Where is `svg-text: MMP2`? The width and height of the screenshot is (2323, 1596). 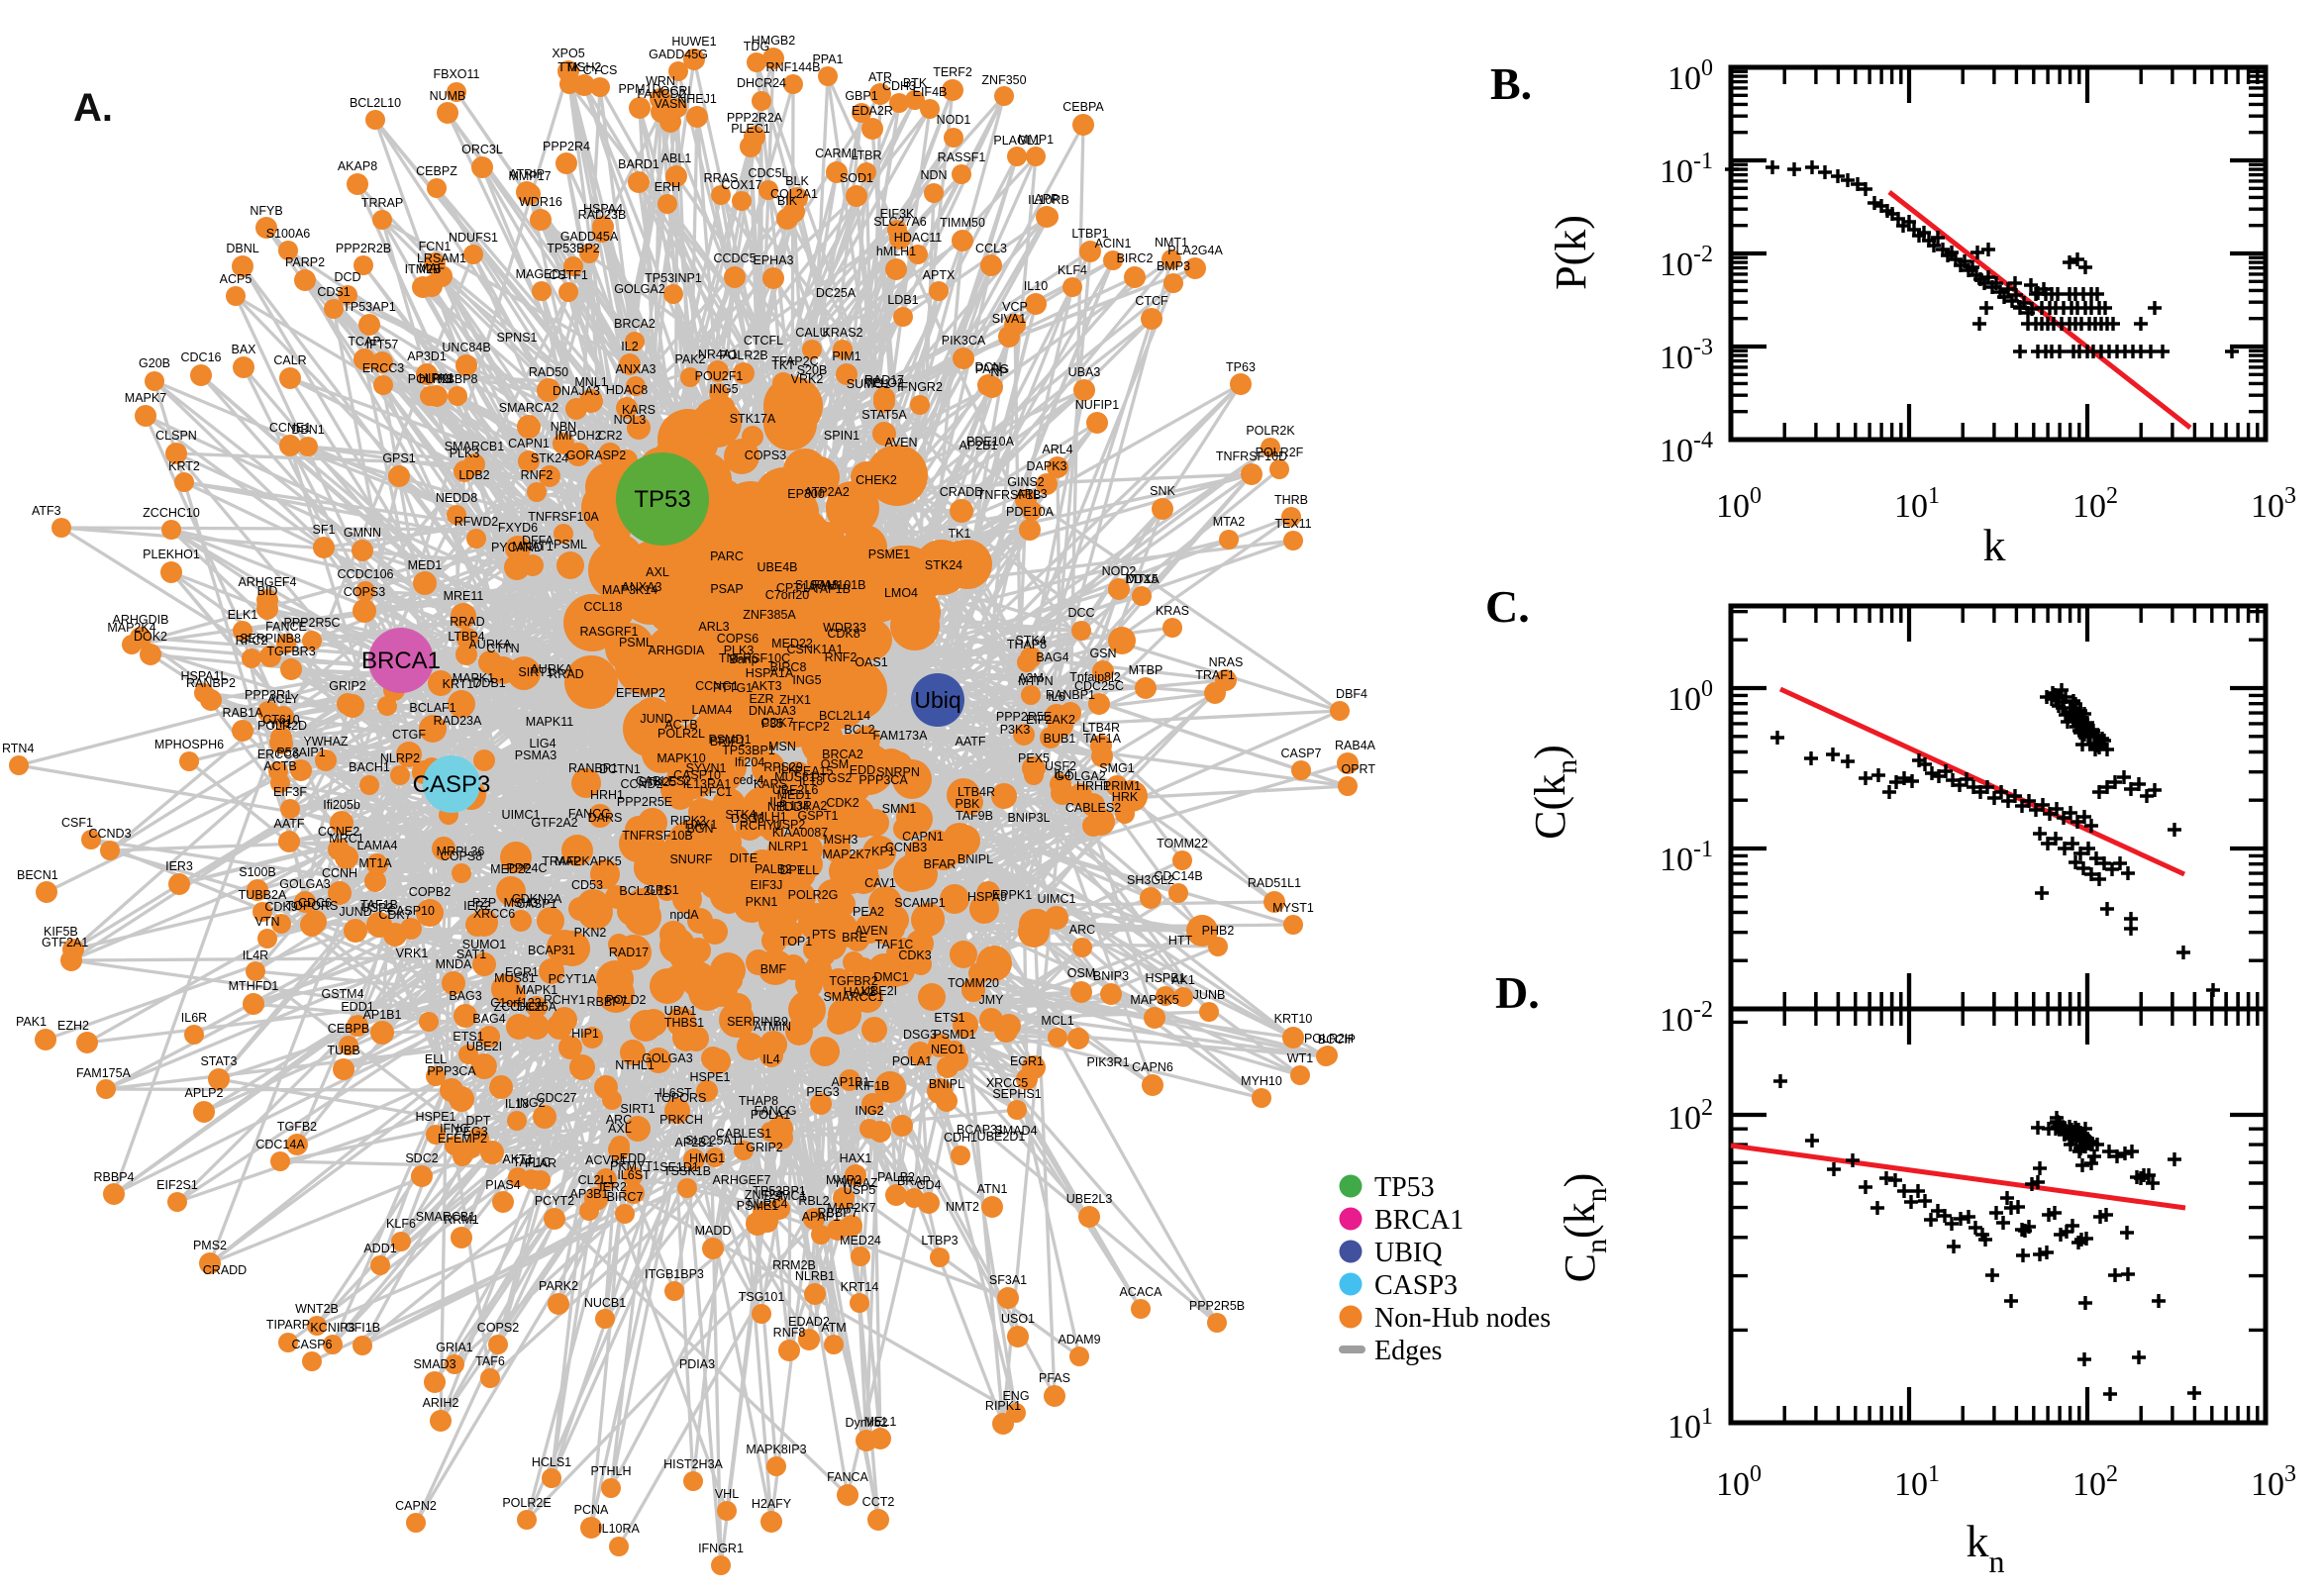 svg-text: MMP2 is located at coordinates (843, 1180).